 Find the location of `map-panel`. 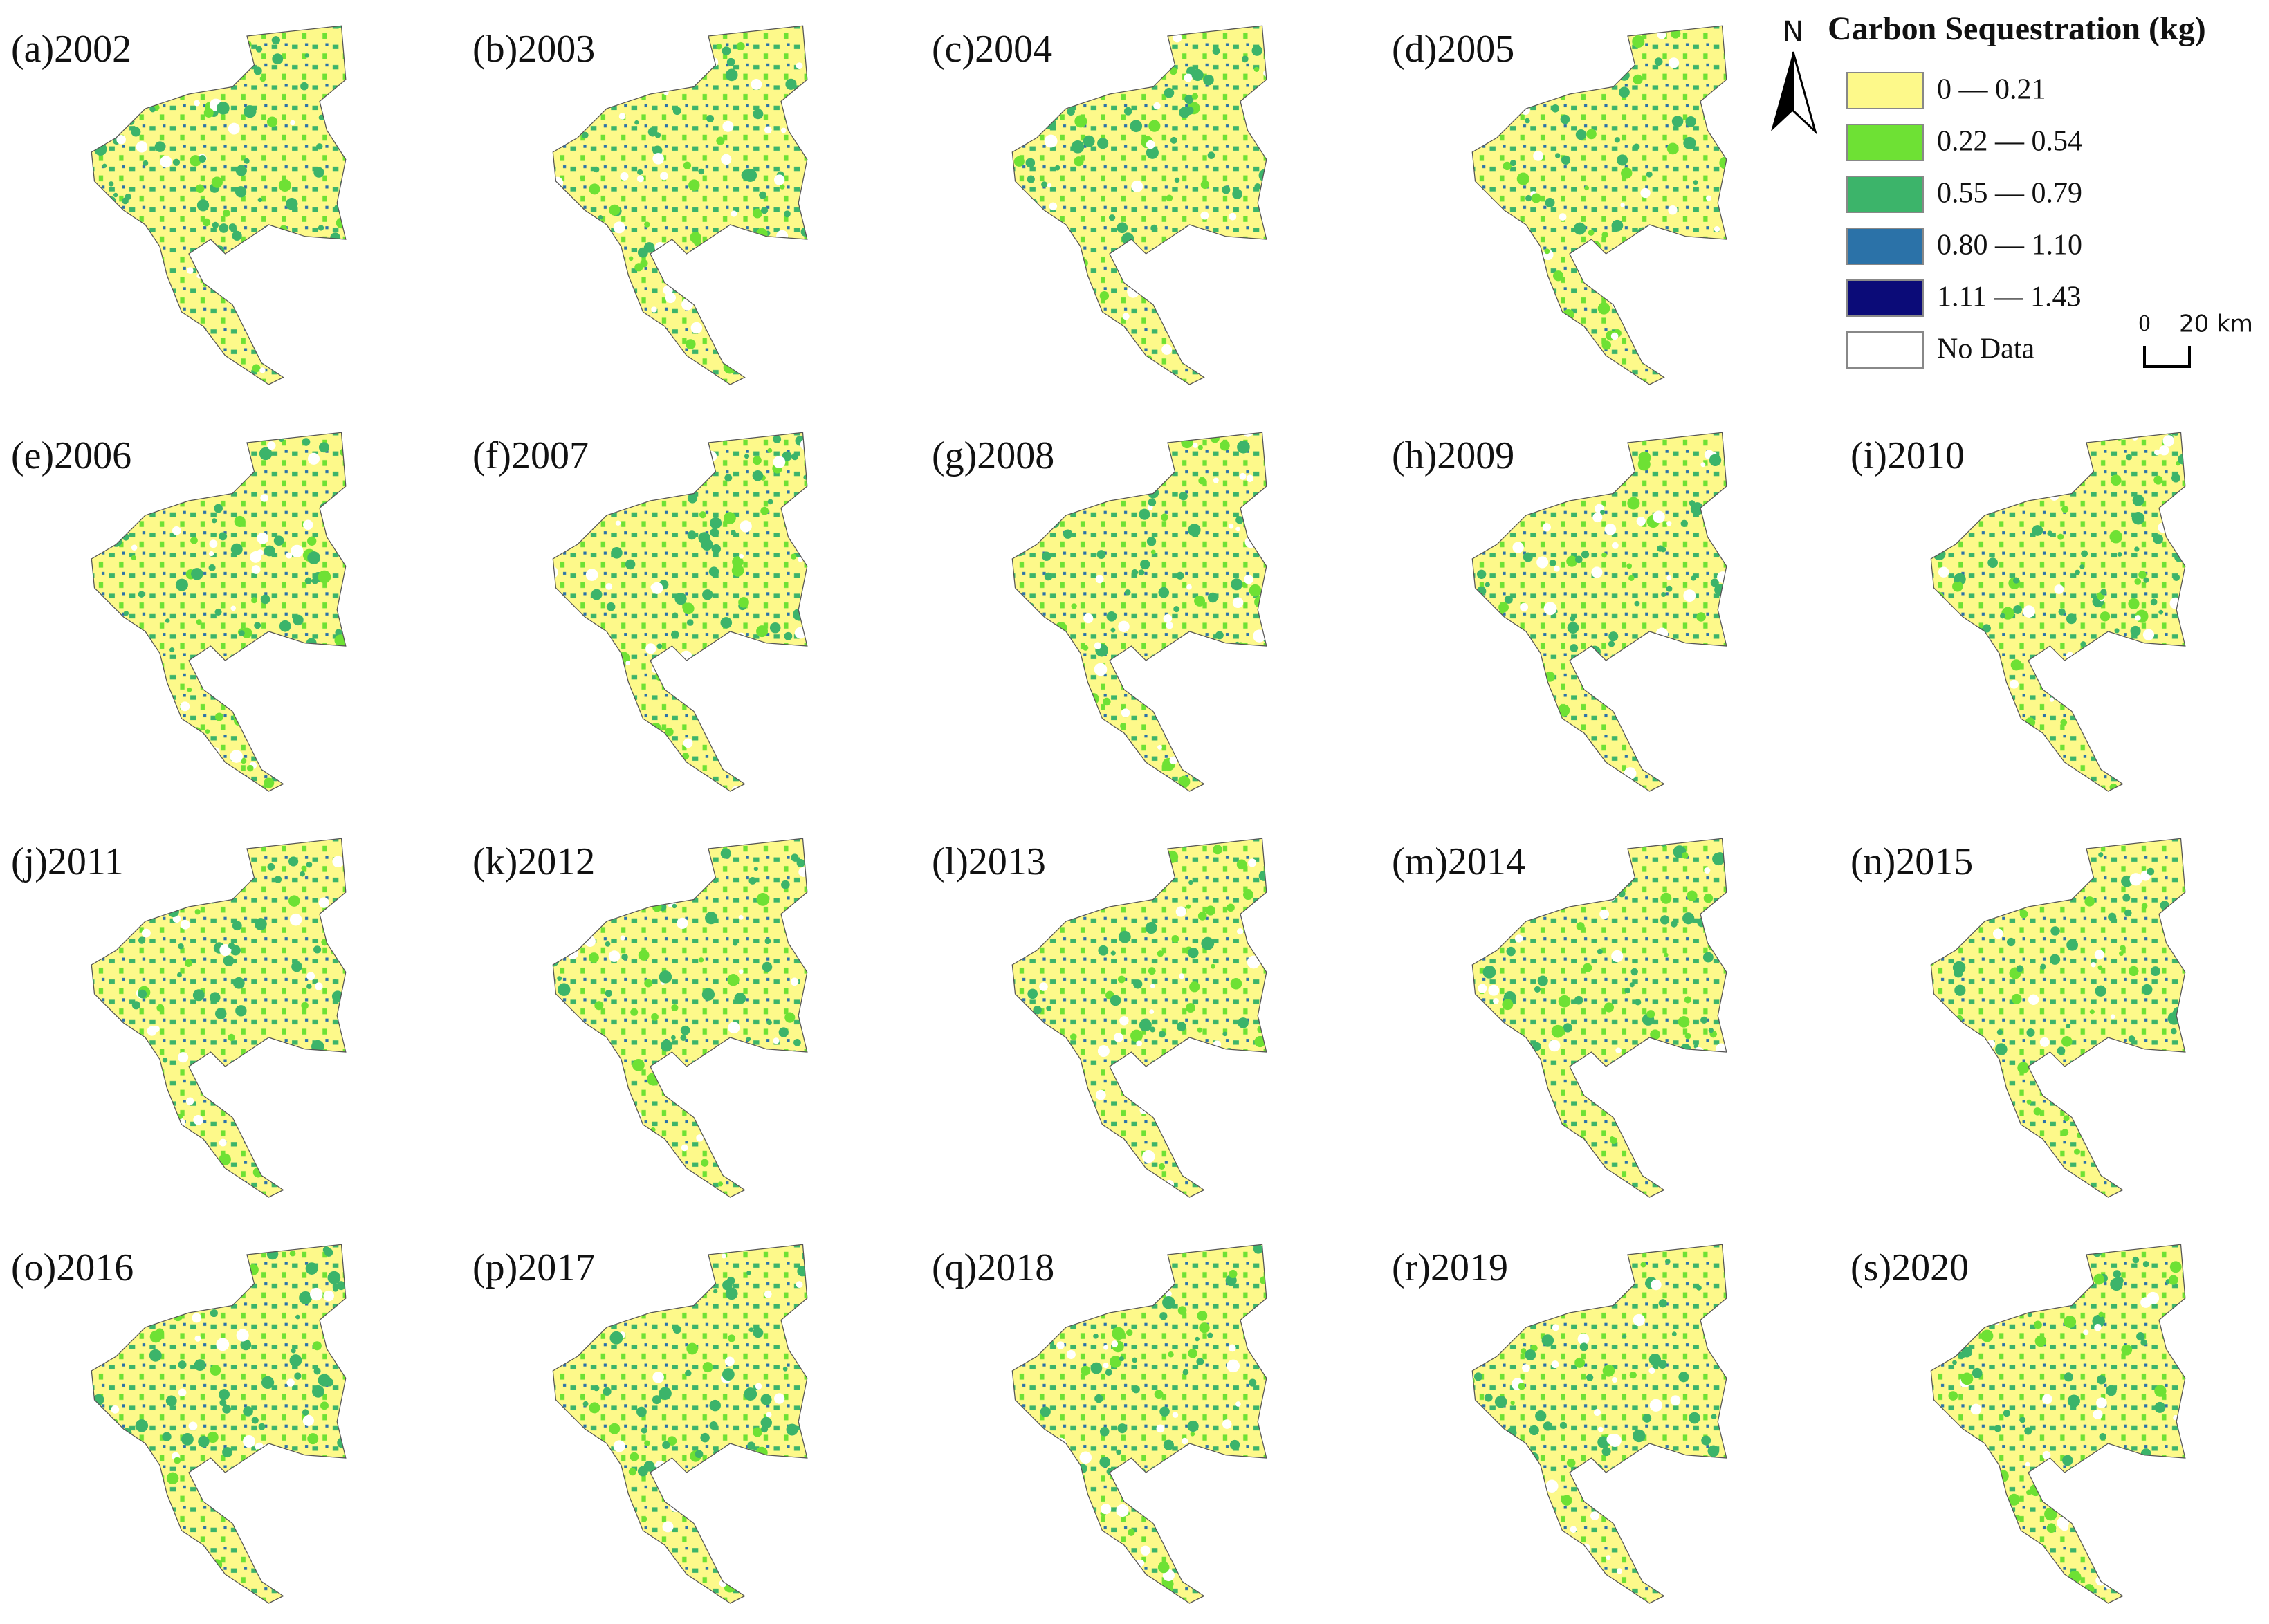

map-panel is located at coordinates (1139, 612).